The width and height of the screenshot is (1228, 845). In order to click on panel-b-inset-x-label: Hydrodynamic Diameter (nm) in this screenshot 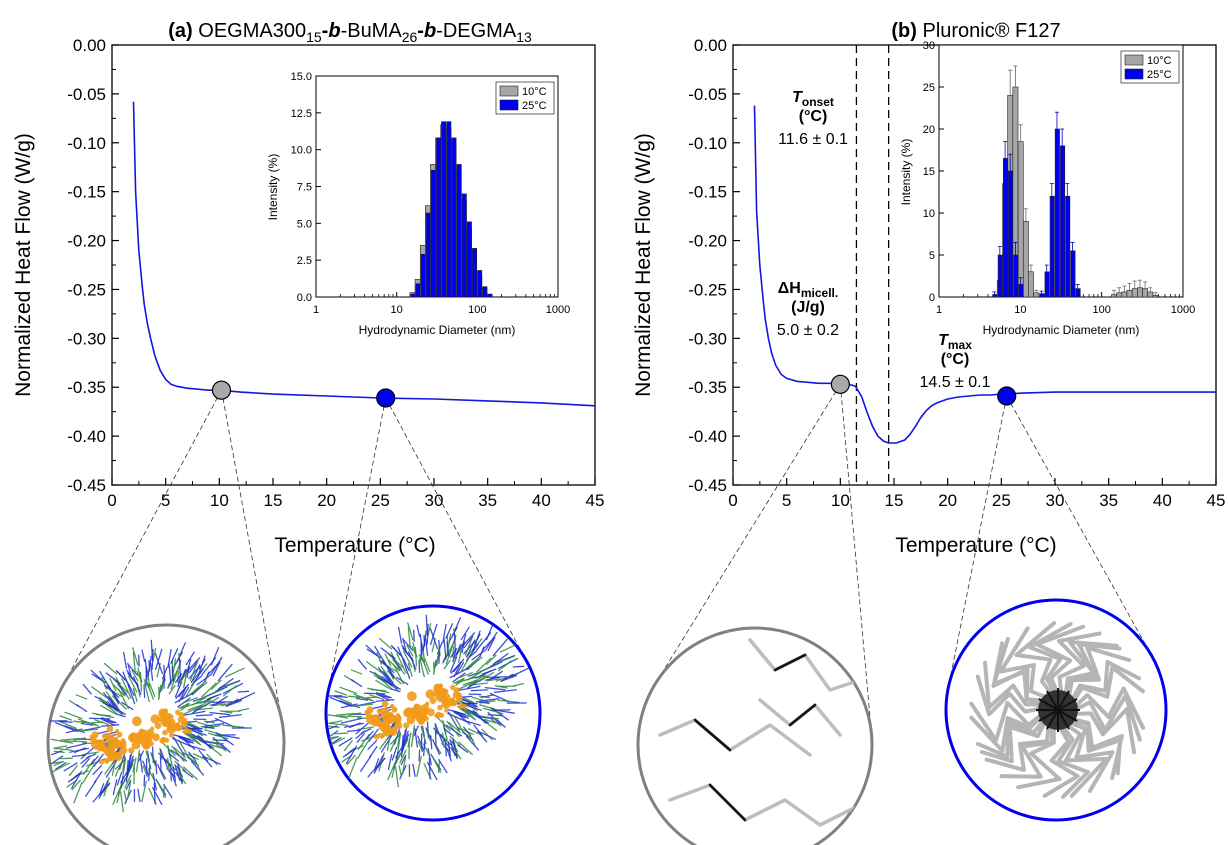, I will do `click(1061, 330)`.